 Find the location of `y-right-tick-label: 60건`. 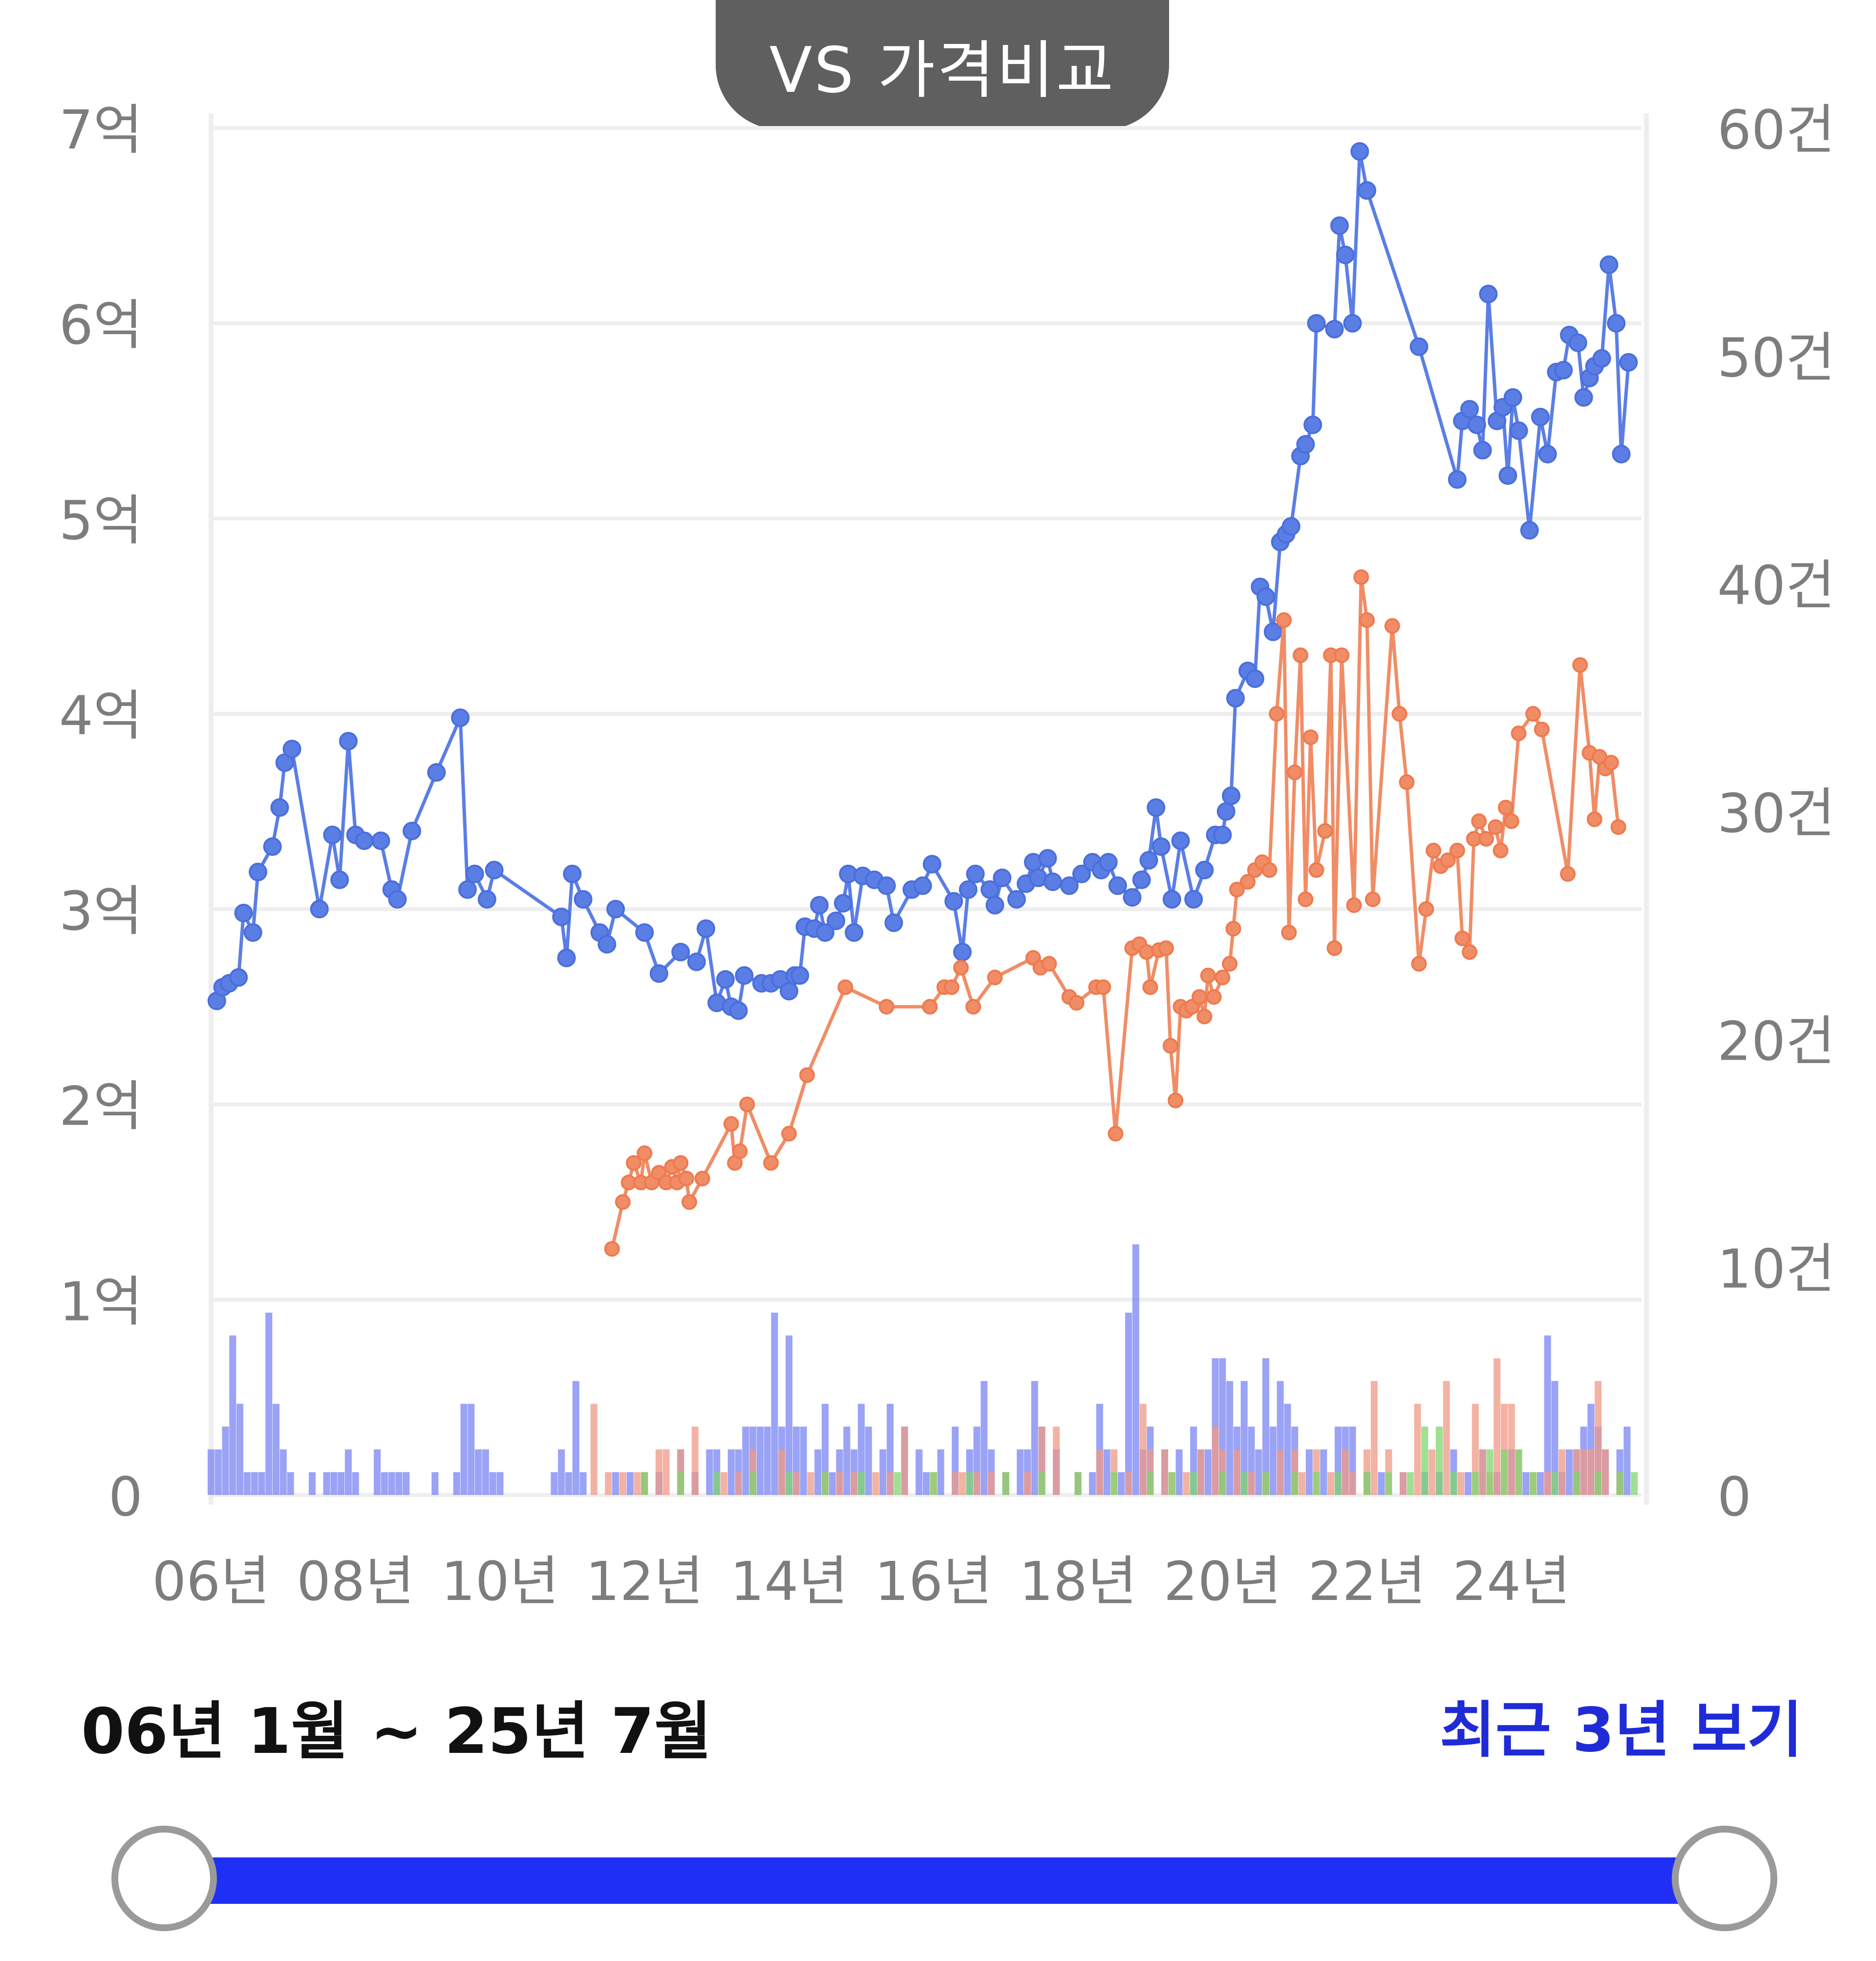

y-right-tick-label: 60건 is located at coordinates (1776, 130).